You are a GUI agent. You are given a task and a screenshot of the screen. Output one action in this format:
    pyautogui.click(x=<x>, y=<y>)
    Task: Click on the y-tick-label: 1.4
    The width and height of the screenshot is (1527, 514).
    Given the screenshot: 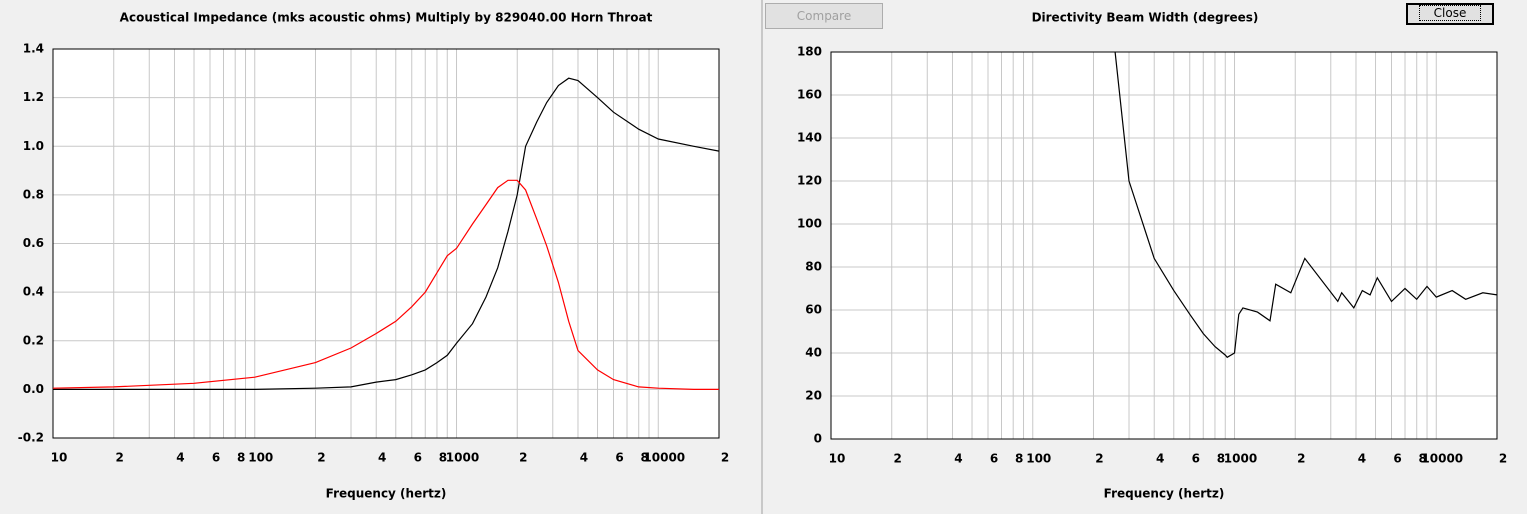 What is the action you would take?
    pyautogui.click(x=33, y=49)
    